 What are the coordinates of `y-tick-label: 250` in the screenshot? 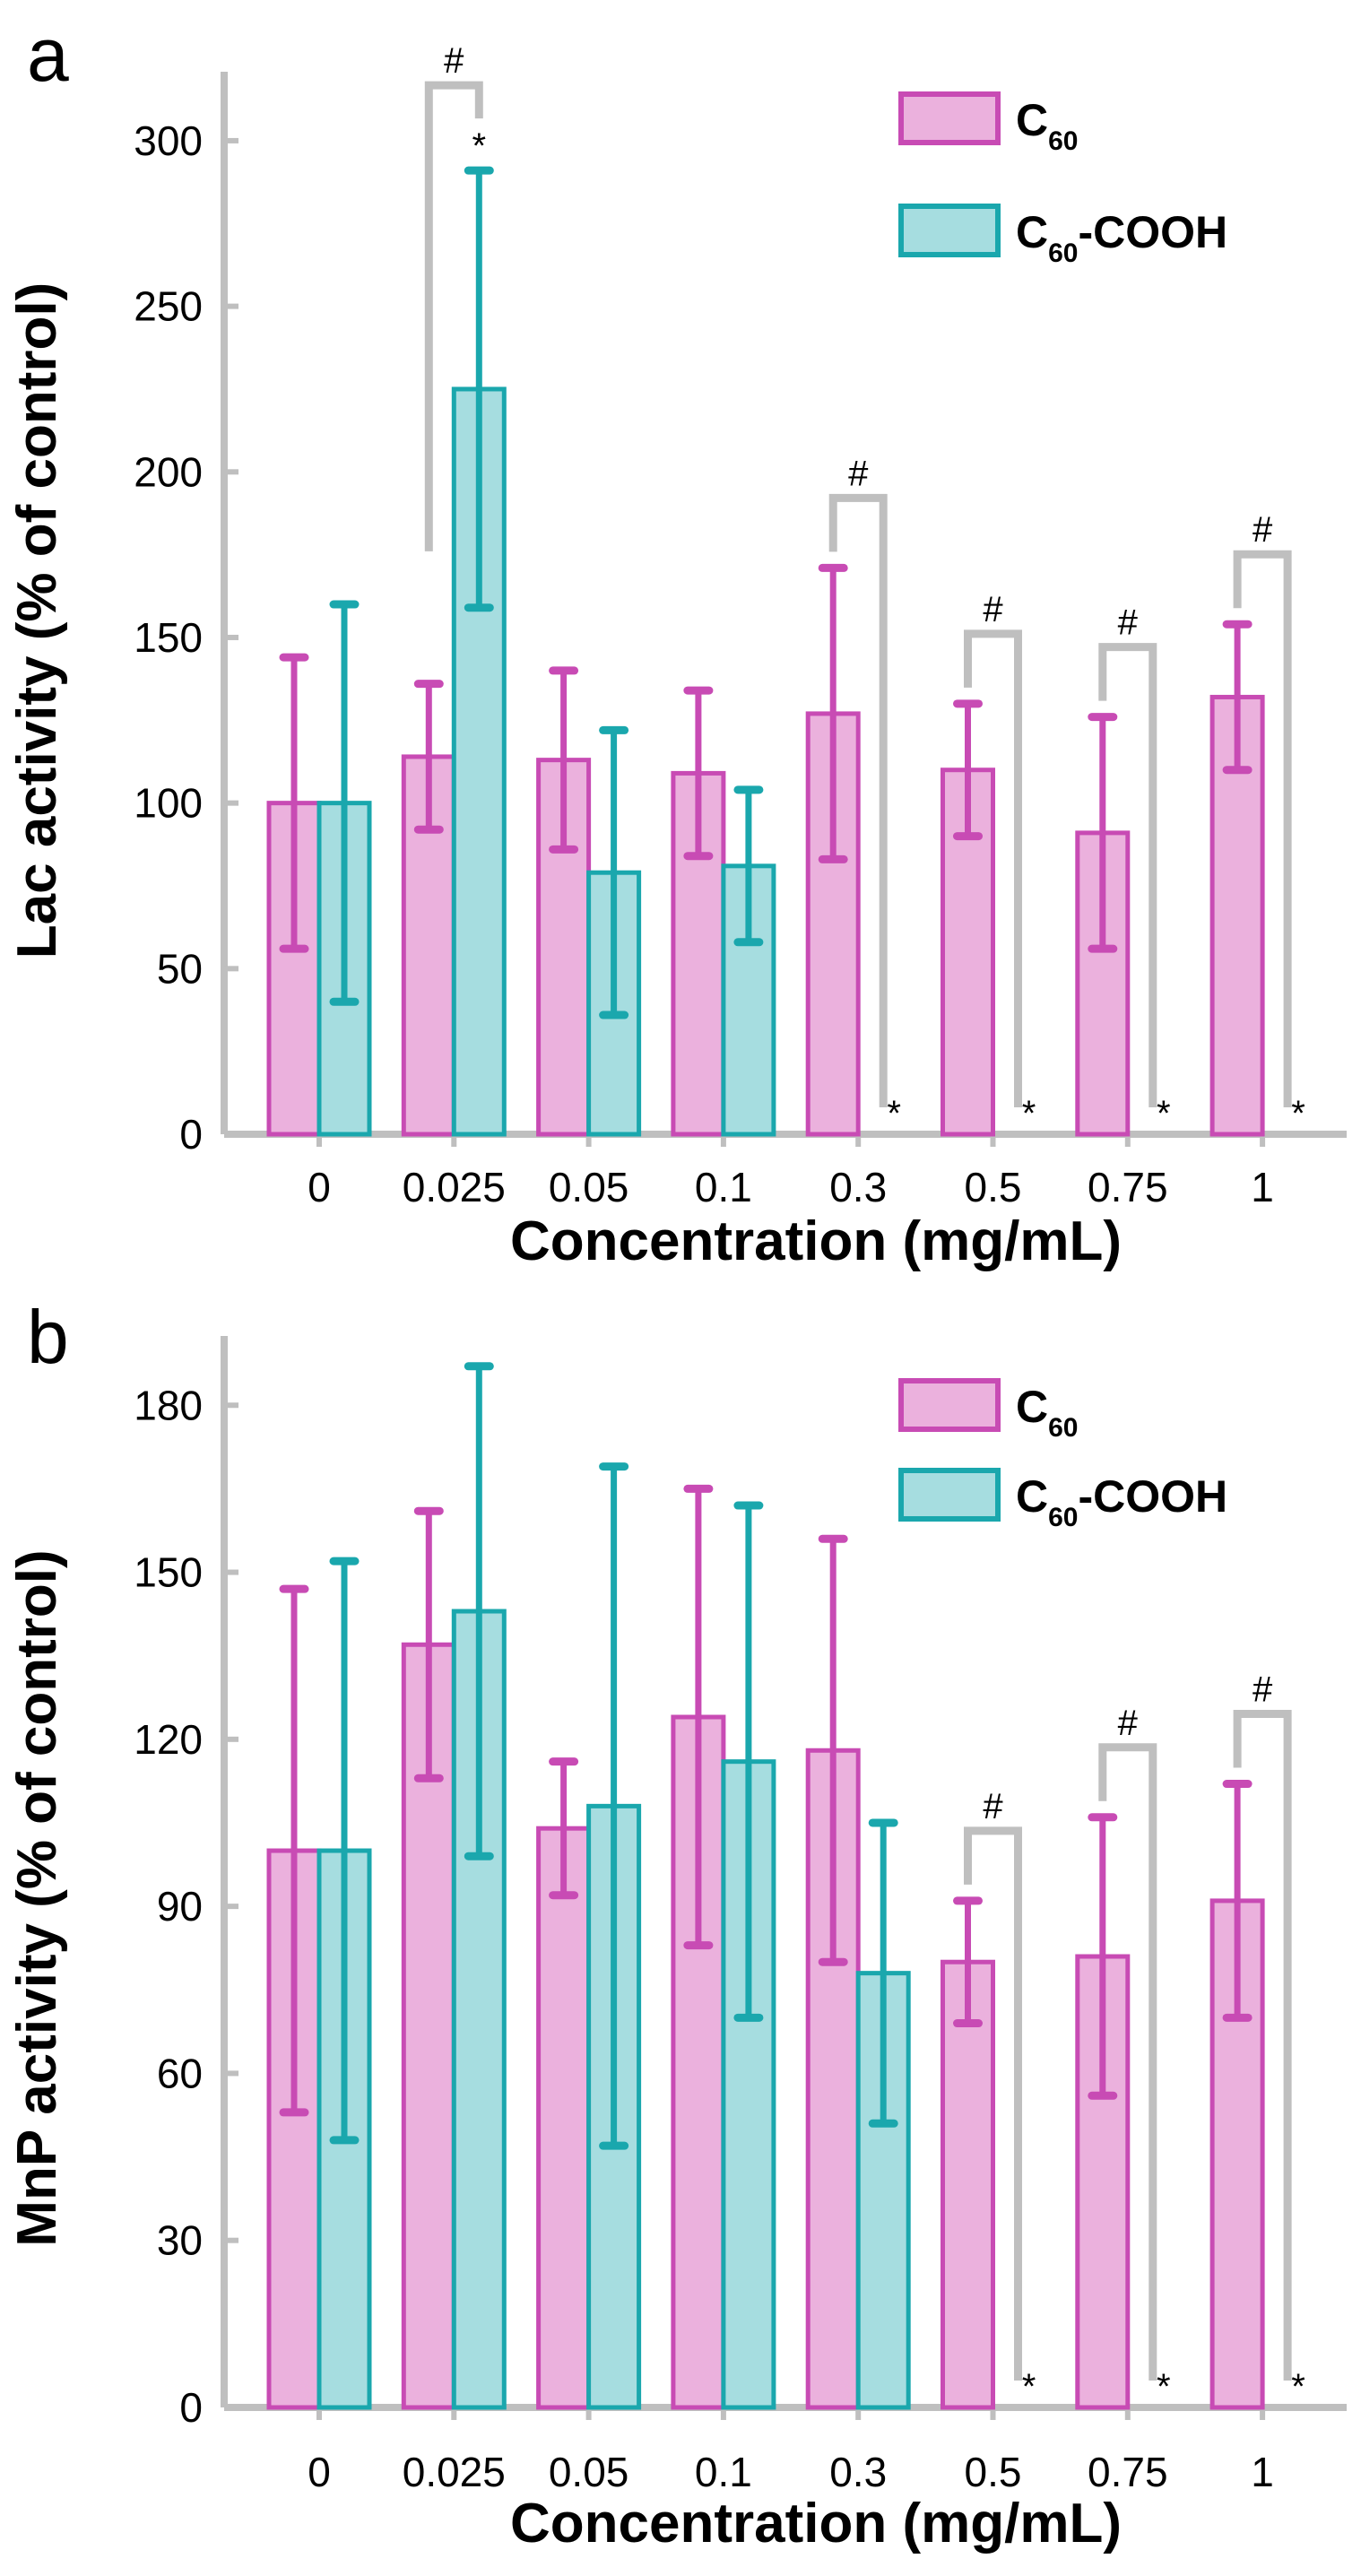 It's located at (168, 306).